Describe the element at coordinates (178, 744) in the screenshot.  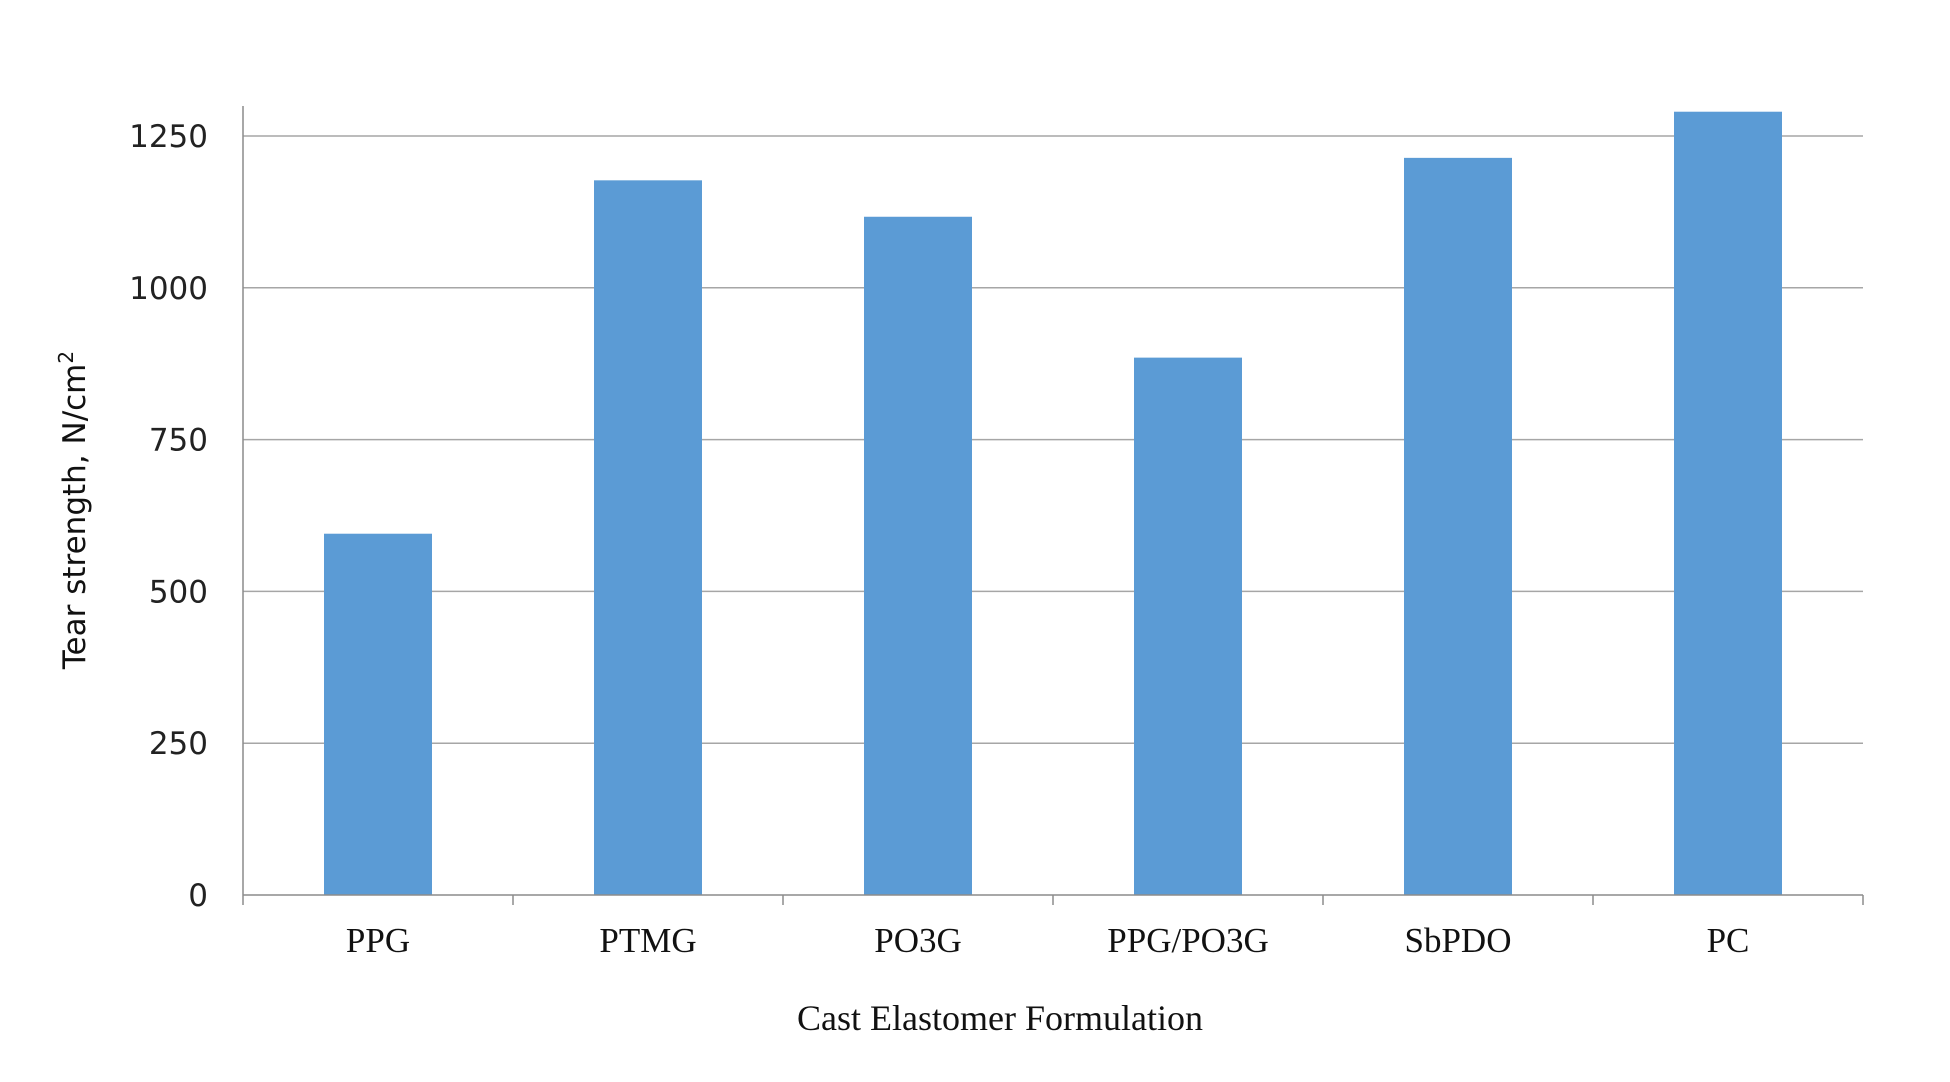
I see `y-tick-label-250: 250` at that location.